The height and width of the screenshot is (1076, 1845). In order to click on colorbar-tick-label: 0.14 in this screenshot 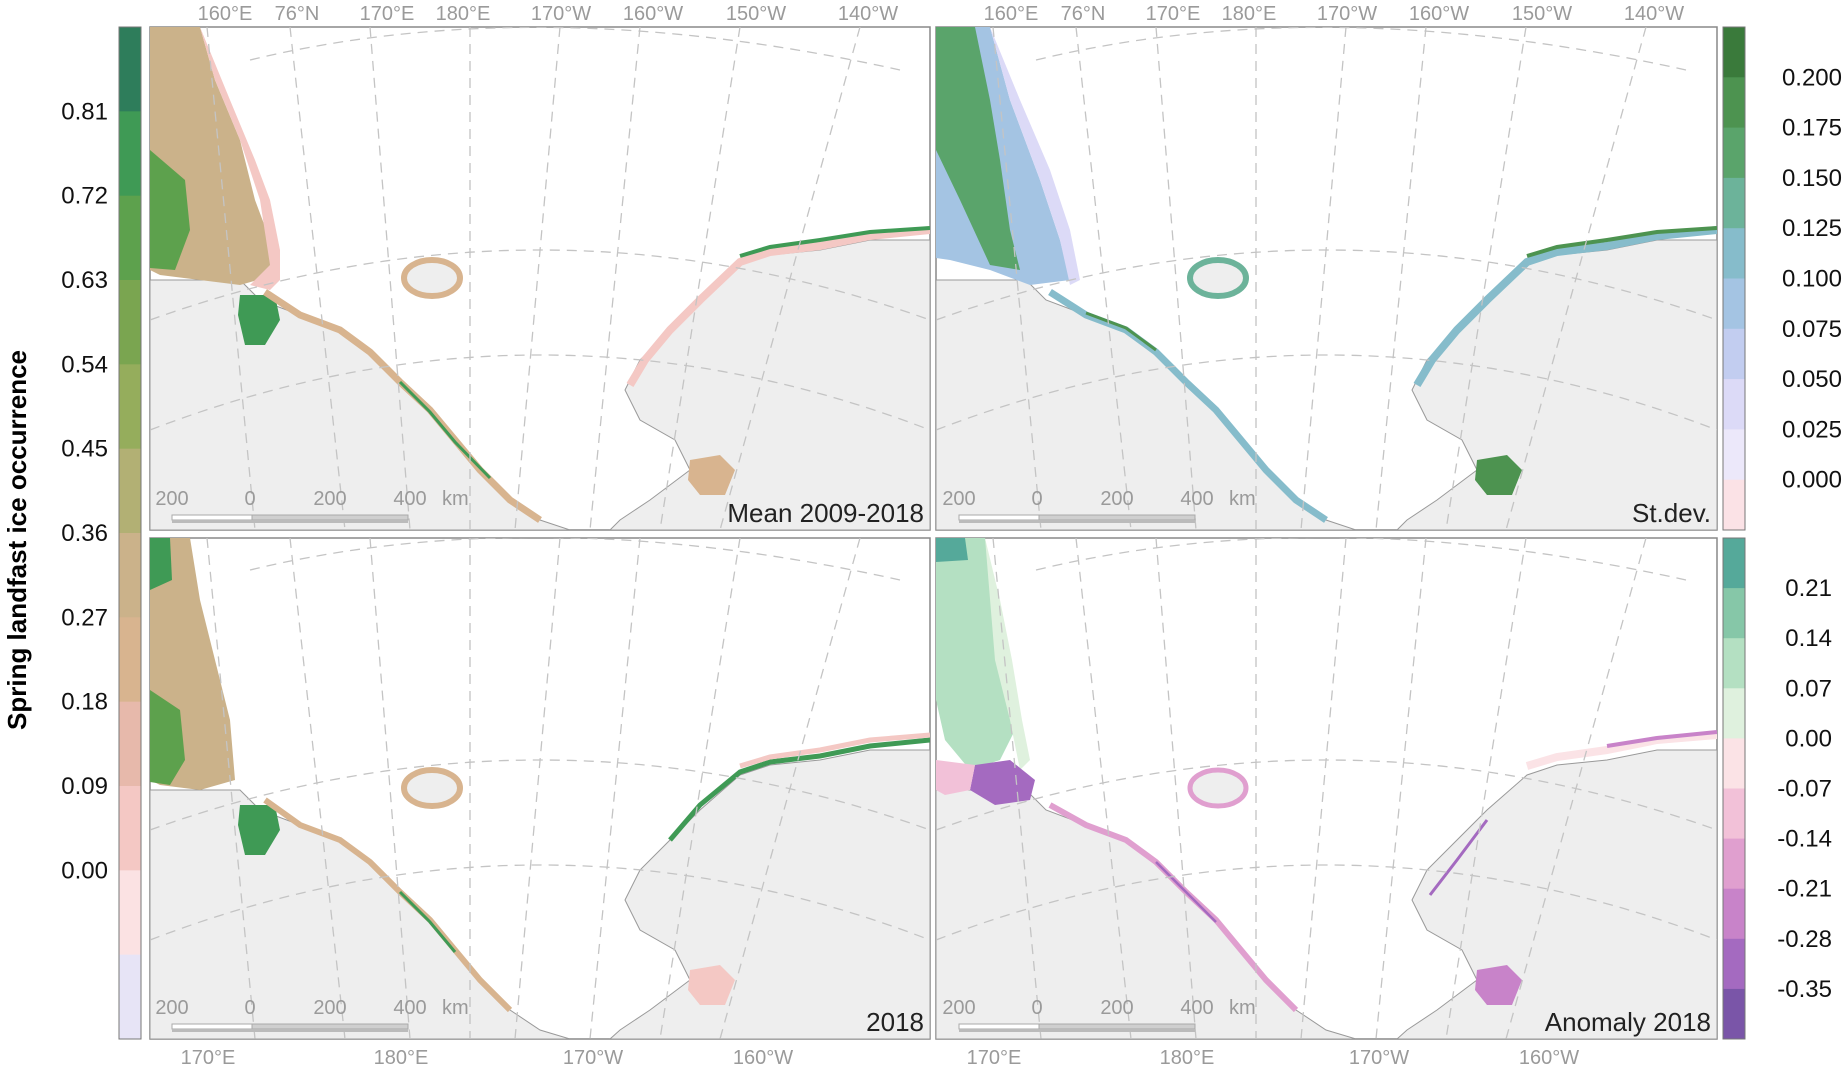, I will do `click(1808, 638)`.